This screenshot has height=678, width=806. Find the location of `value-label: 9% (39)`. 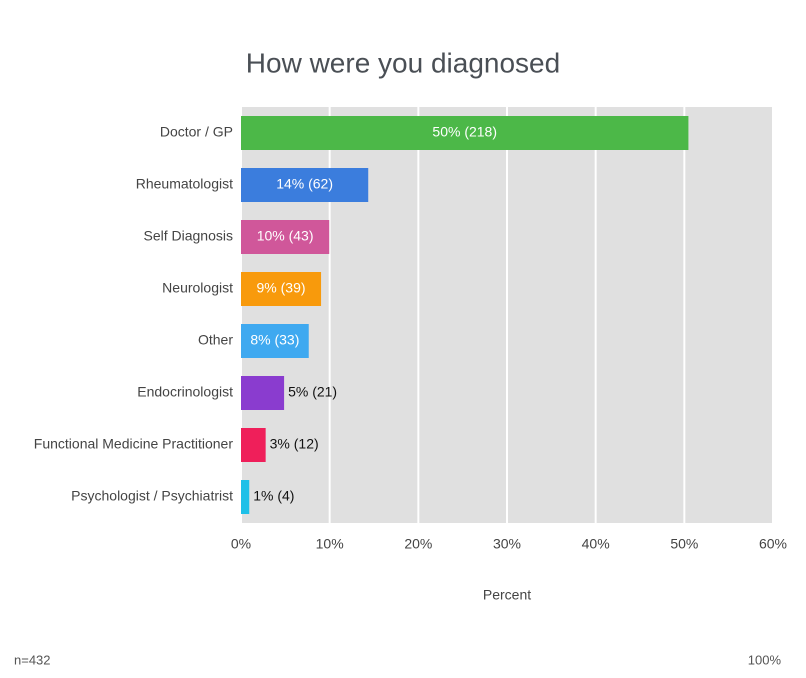

value-label: 9% (39) is located at coordinates (281, 288).